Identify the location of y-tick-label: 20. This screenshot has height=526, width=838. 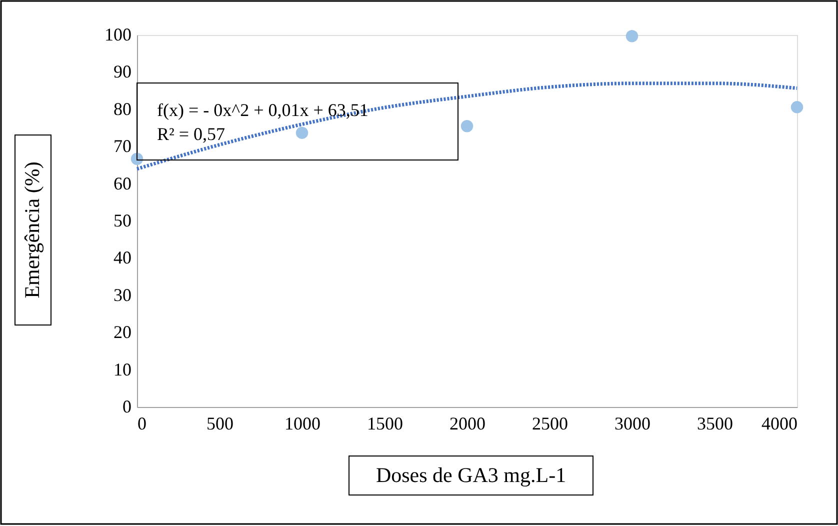
(123, 332).